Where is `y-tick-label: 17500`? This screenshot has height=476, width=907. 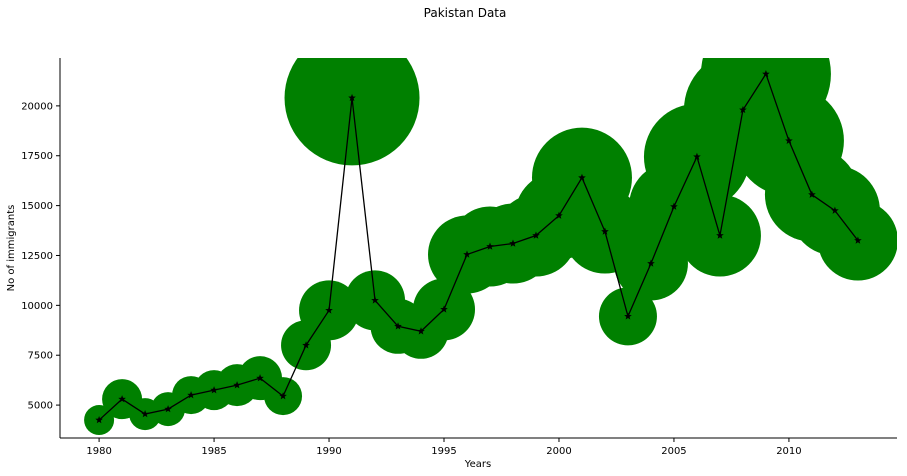 y-tick-label: 17500 is located at coordinates (37, 156).